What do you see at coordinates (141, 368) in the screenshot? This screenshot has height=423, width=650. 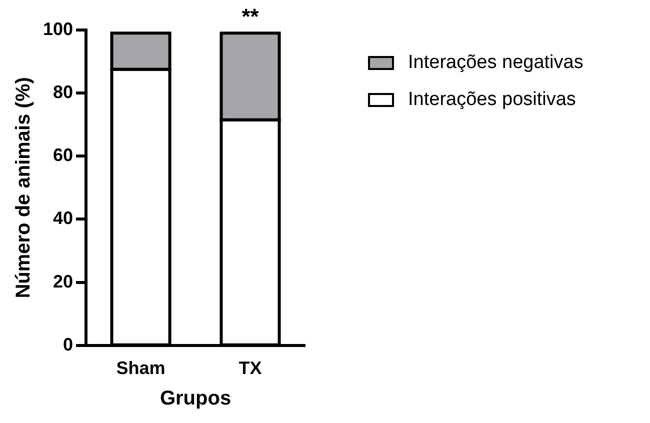 I see `x-tick-label: Sham` at bounding box center [141, 368].